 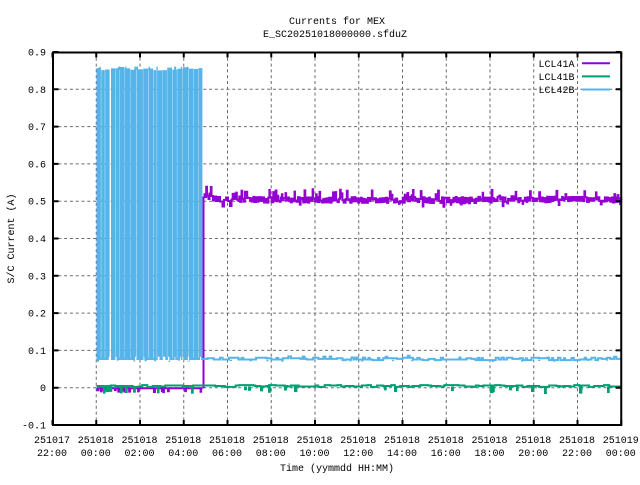 What do you see at coordinates (37, 54) in the screenshot?
I see `svg-text: 0.9` at bounding box center [37, 54].